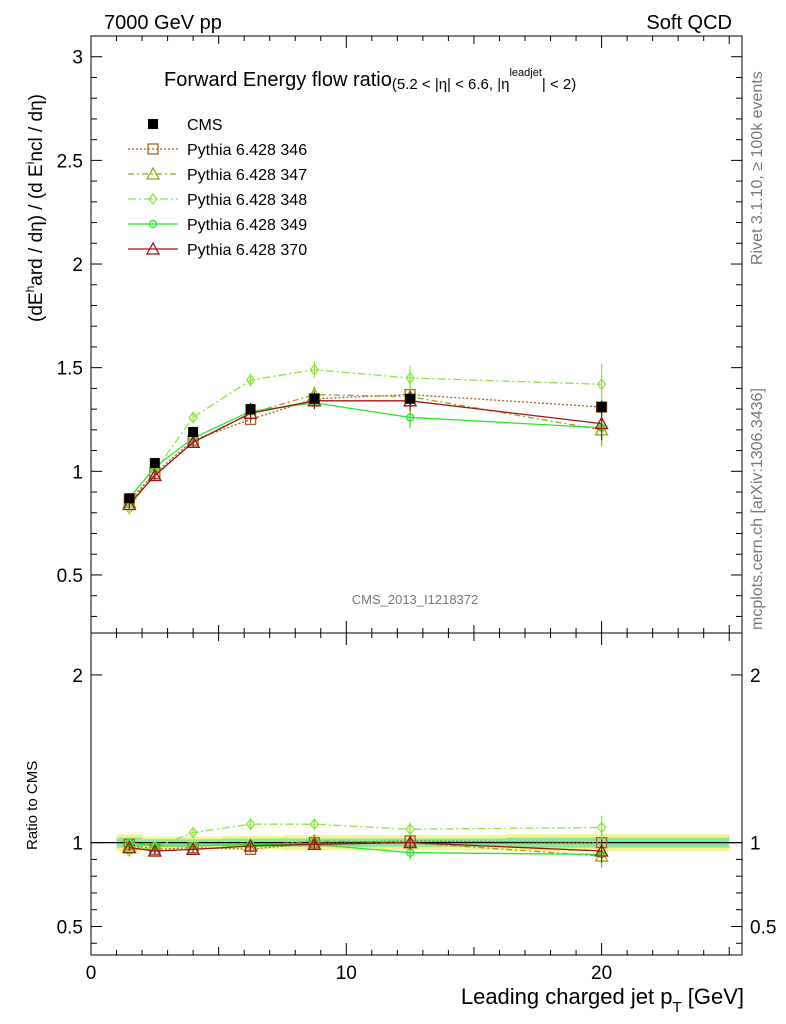 Image resolution: width=786 pixels, height=1024 pixels. Describe the element at coordinates (77, 265) in the screenshot. I see `top-y-tick-label: 2` at that location.